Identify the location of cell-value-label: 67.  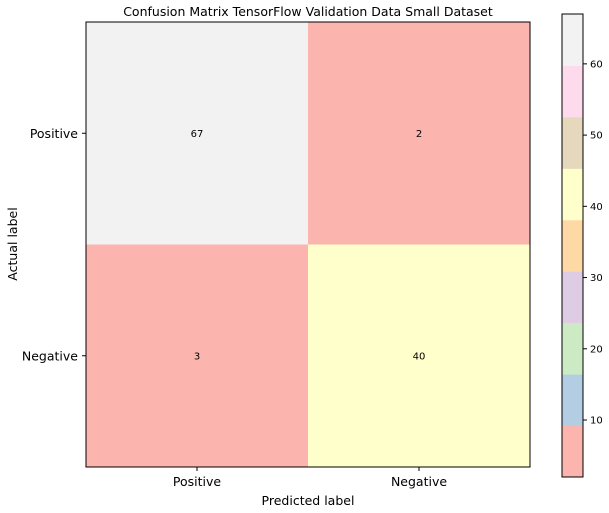
(197, 134).